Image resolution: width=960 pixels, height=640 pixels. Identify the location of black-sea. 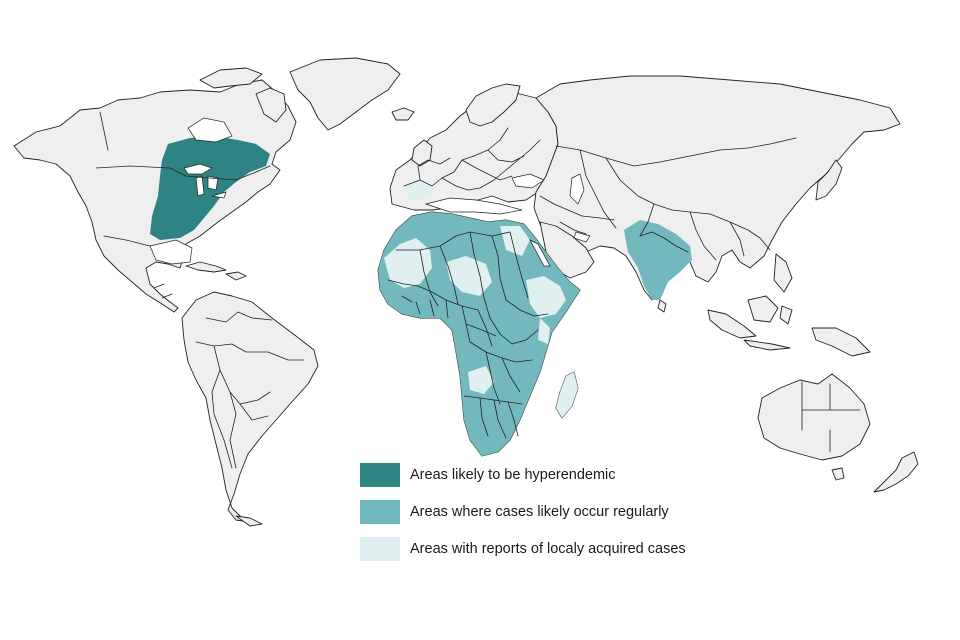
(528, 181).